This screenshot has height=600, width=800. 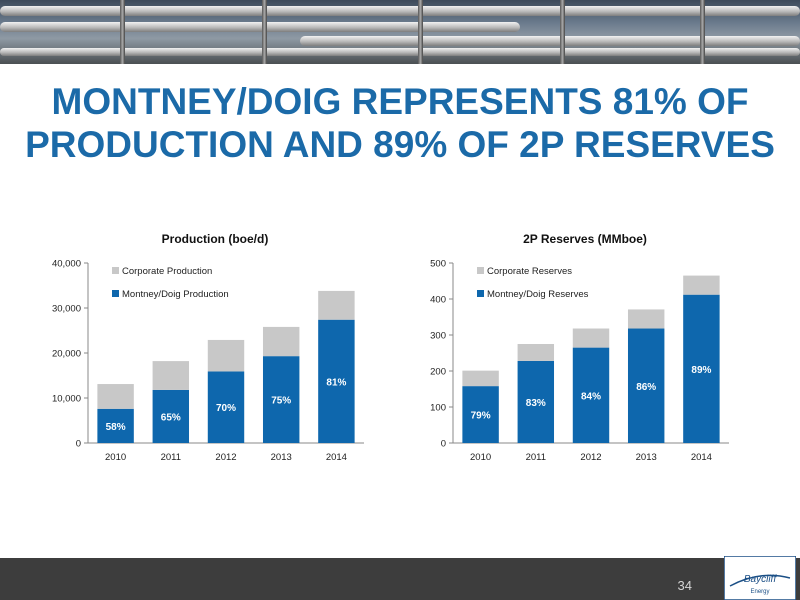 I want to click on production-legend-swatch-corporate, so click(x=115, y=270).